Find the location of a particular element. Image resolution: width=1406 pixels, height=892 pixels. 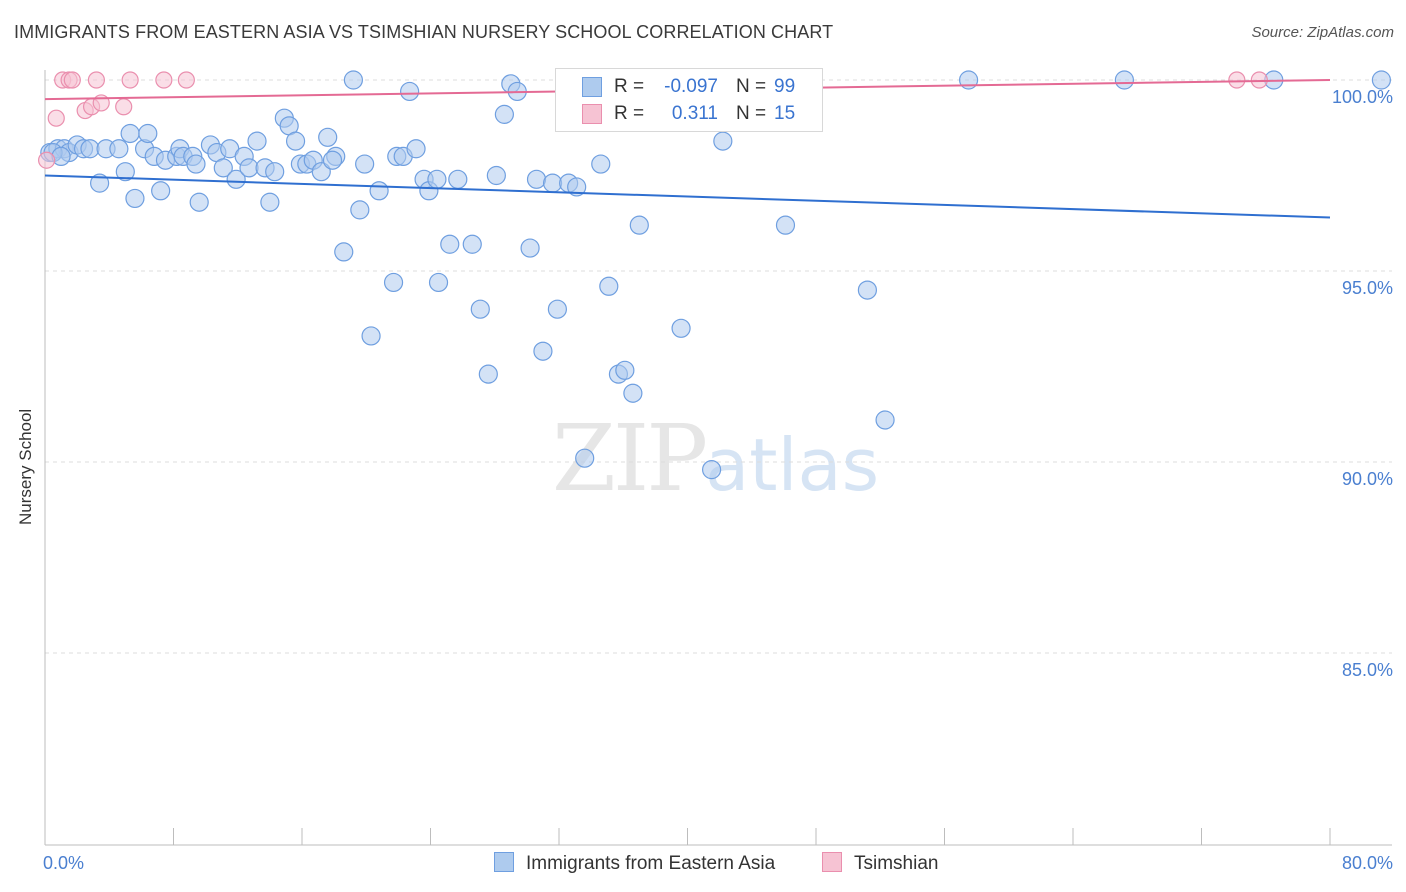

correlation-legend: R = -0.097 N = 99 R = 0.311 N = 15 is located at coordinates (689, 100).